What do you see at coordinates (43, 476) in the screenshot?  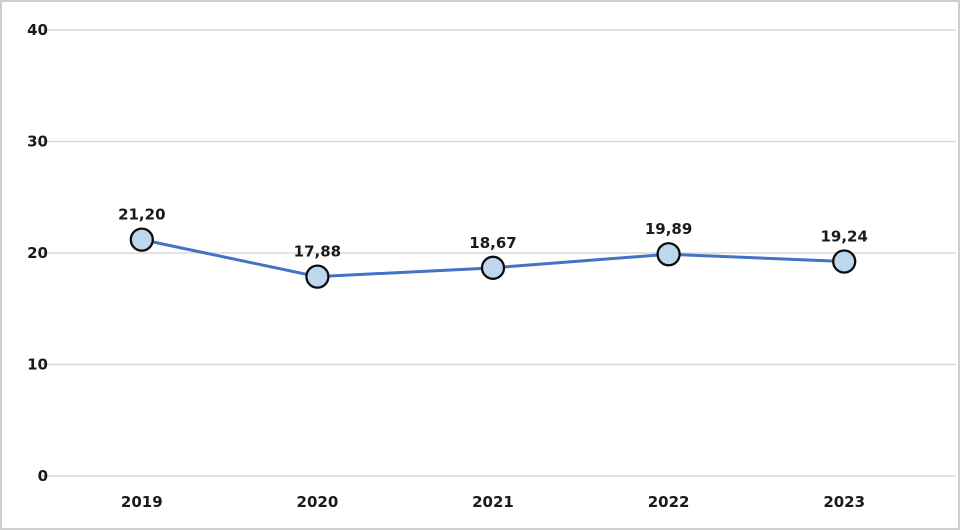 I see `y-axis-tick-label: 0` at bounding box center [43, 476].